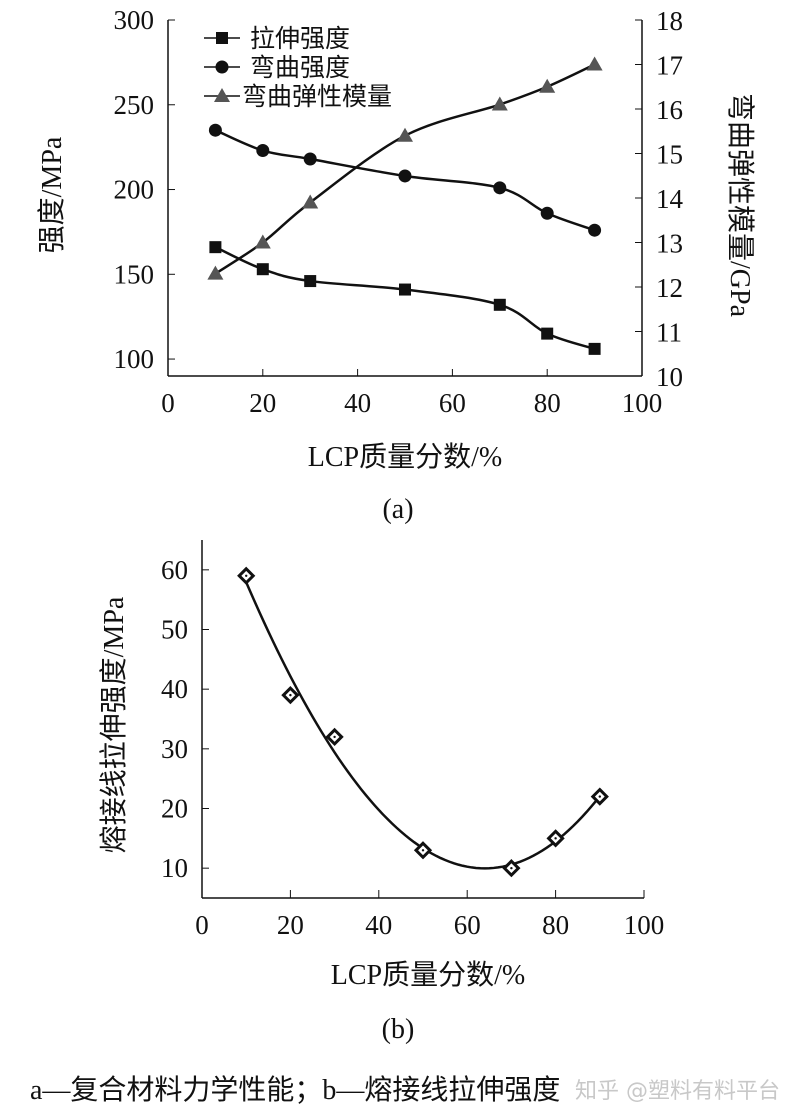 The width and height of the screenshot is (800, 1117). Describe the element at coordinates (669, 333) in the screenshot. I see `y2-tick-label: 11` at that location.